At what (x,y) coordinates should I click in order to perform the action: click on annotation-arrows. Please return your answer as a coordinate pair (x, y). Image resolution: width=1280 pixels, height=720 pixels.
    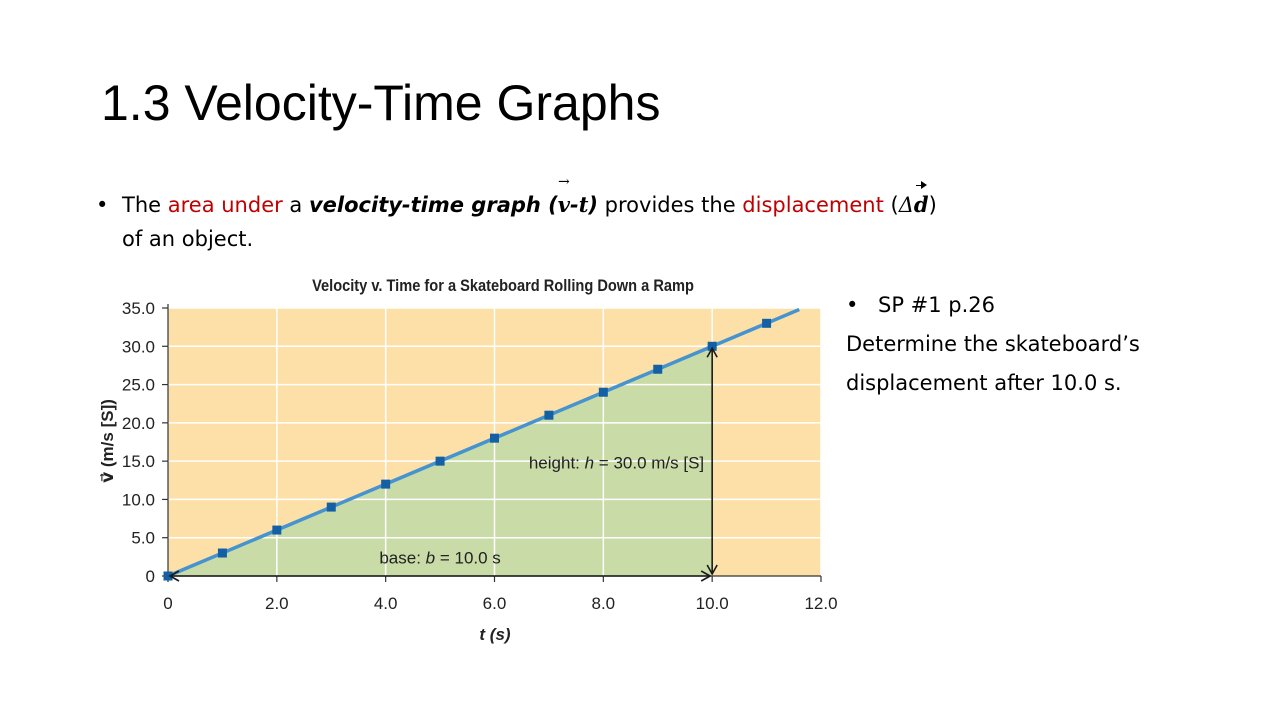
    Looking at the image, I should click on (443, 464).